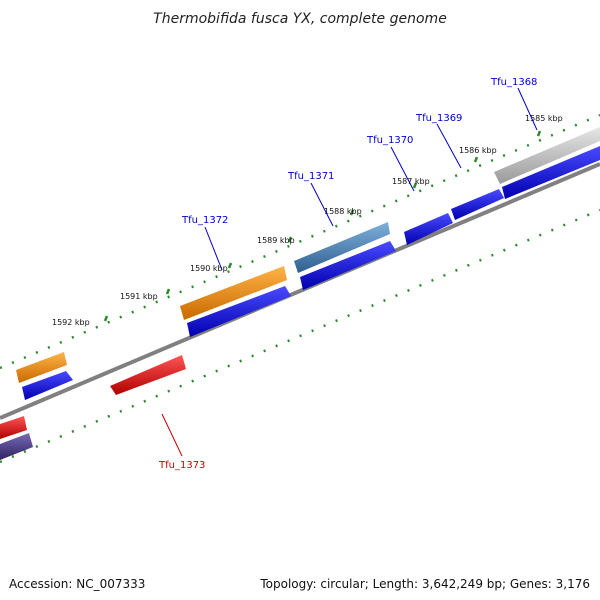 The width and height of the screenshot is (600, 600). I want to click on tick-label: 1591 kbp, so click(139, 296).